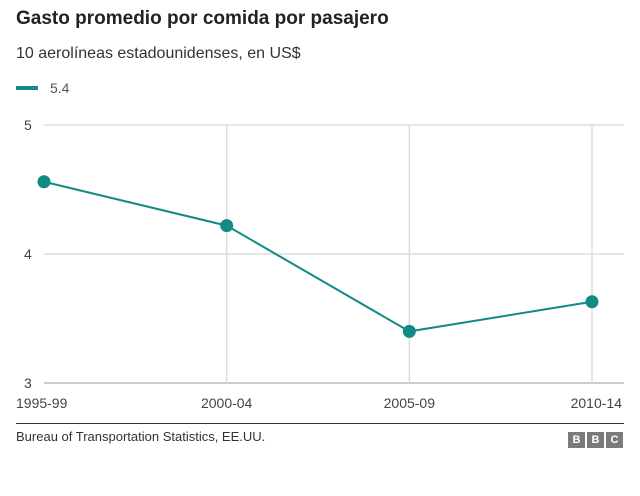  Describe the element at coordinates (27, 88) in the screenshot. I see `legend-swatch` at that location.